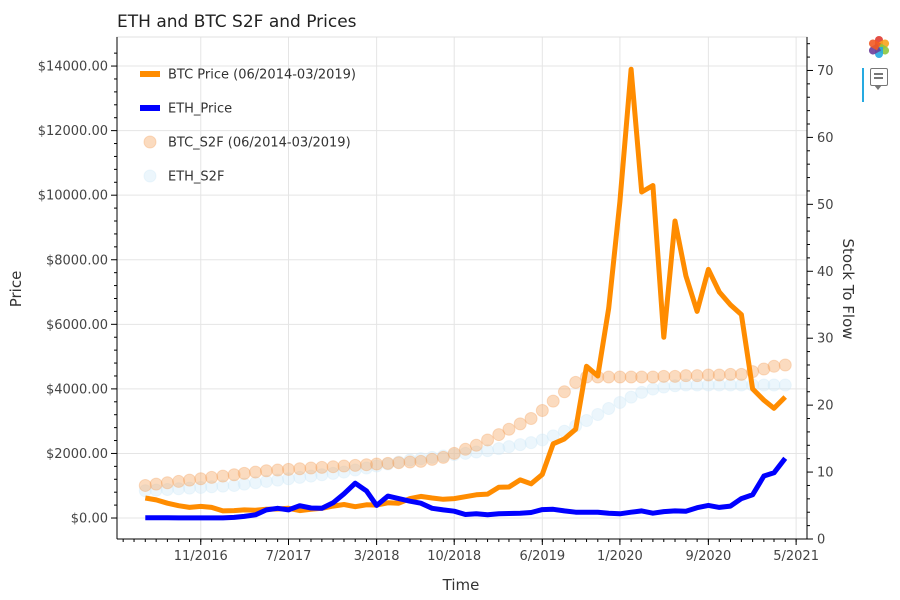  I want to click on hover-tool-icon, so click(879, 79).